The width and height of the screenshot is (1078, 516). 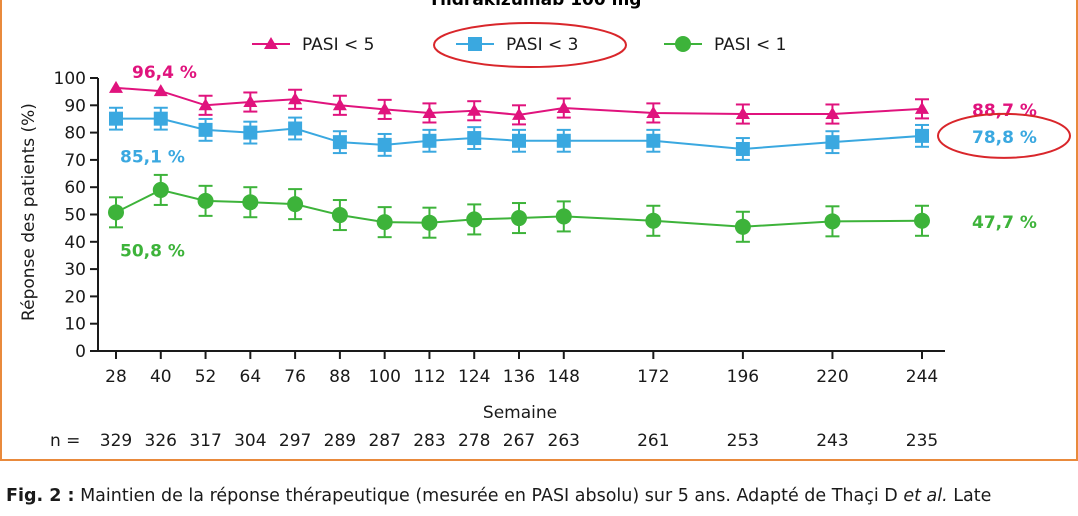 What do you see at coordinates (65, 441) in the screenshot?
I see `n-row-label: n =` at bounding box center [65, 441].